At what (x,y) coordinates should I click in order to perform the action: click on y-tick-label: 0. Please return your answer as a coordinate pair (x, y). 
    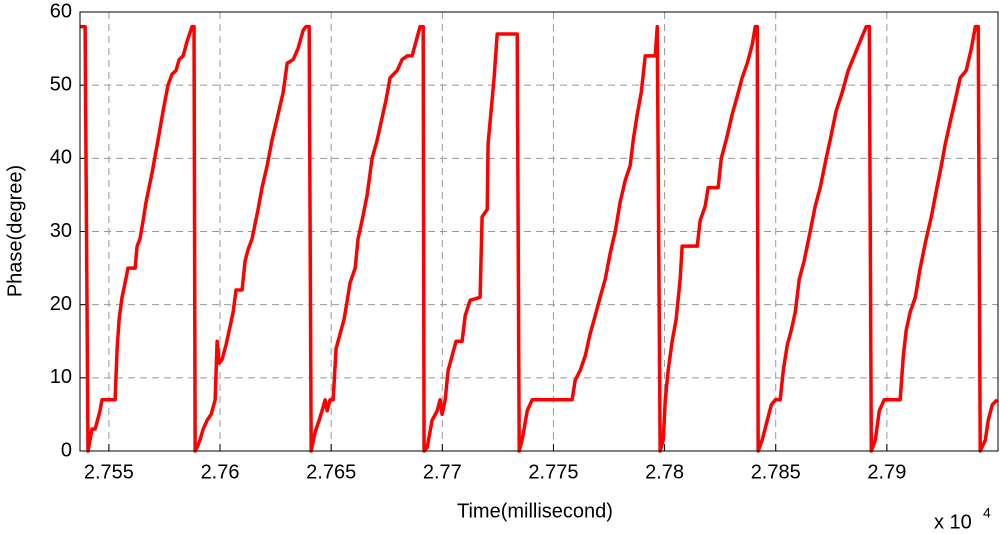
    Looking at the image, I should click on (66, 450).